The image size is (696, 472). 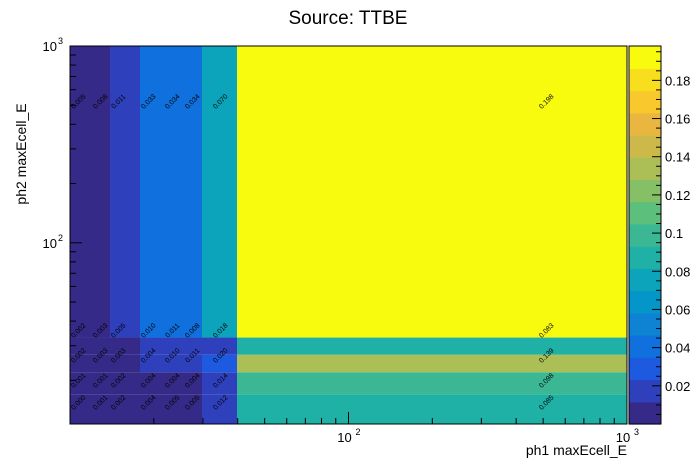 I want to click on y-axis-label: ph2 maxEcell_E, so click(x=21, y=153).